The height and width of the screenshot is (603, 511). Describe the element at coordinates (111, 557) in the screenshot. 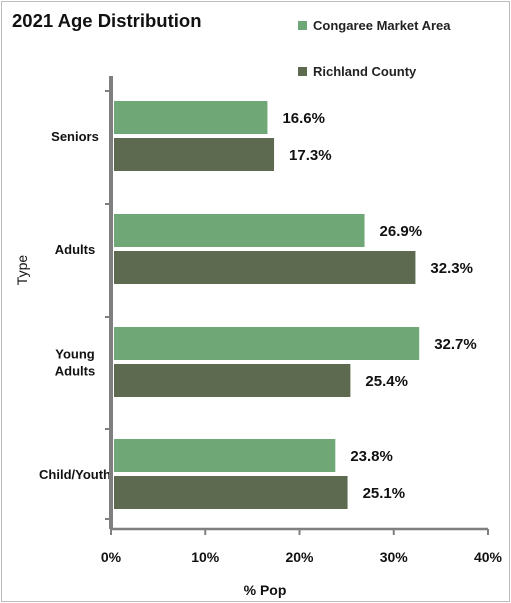

I see `x-tick-label-1: 0%` at that location.